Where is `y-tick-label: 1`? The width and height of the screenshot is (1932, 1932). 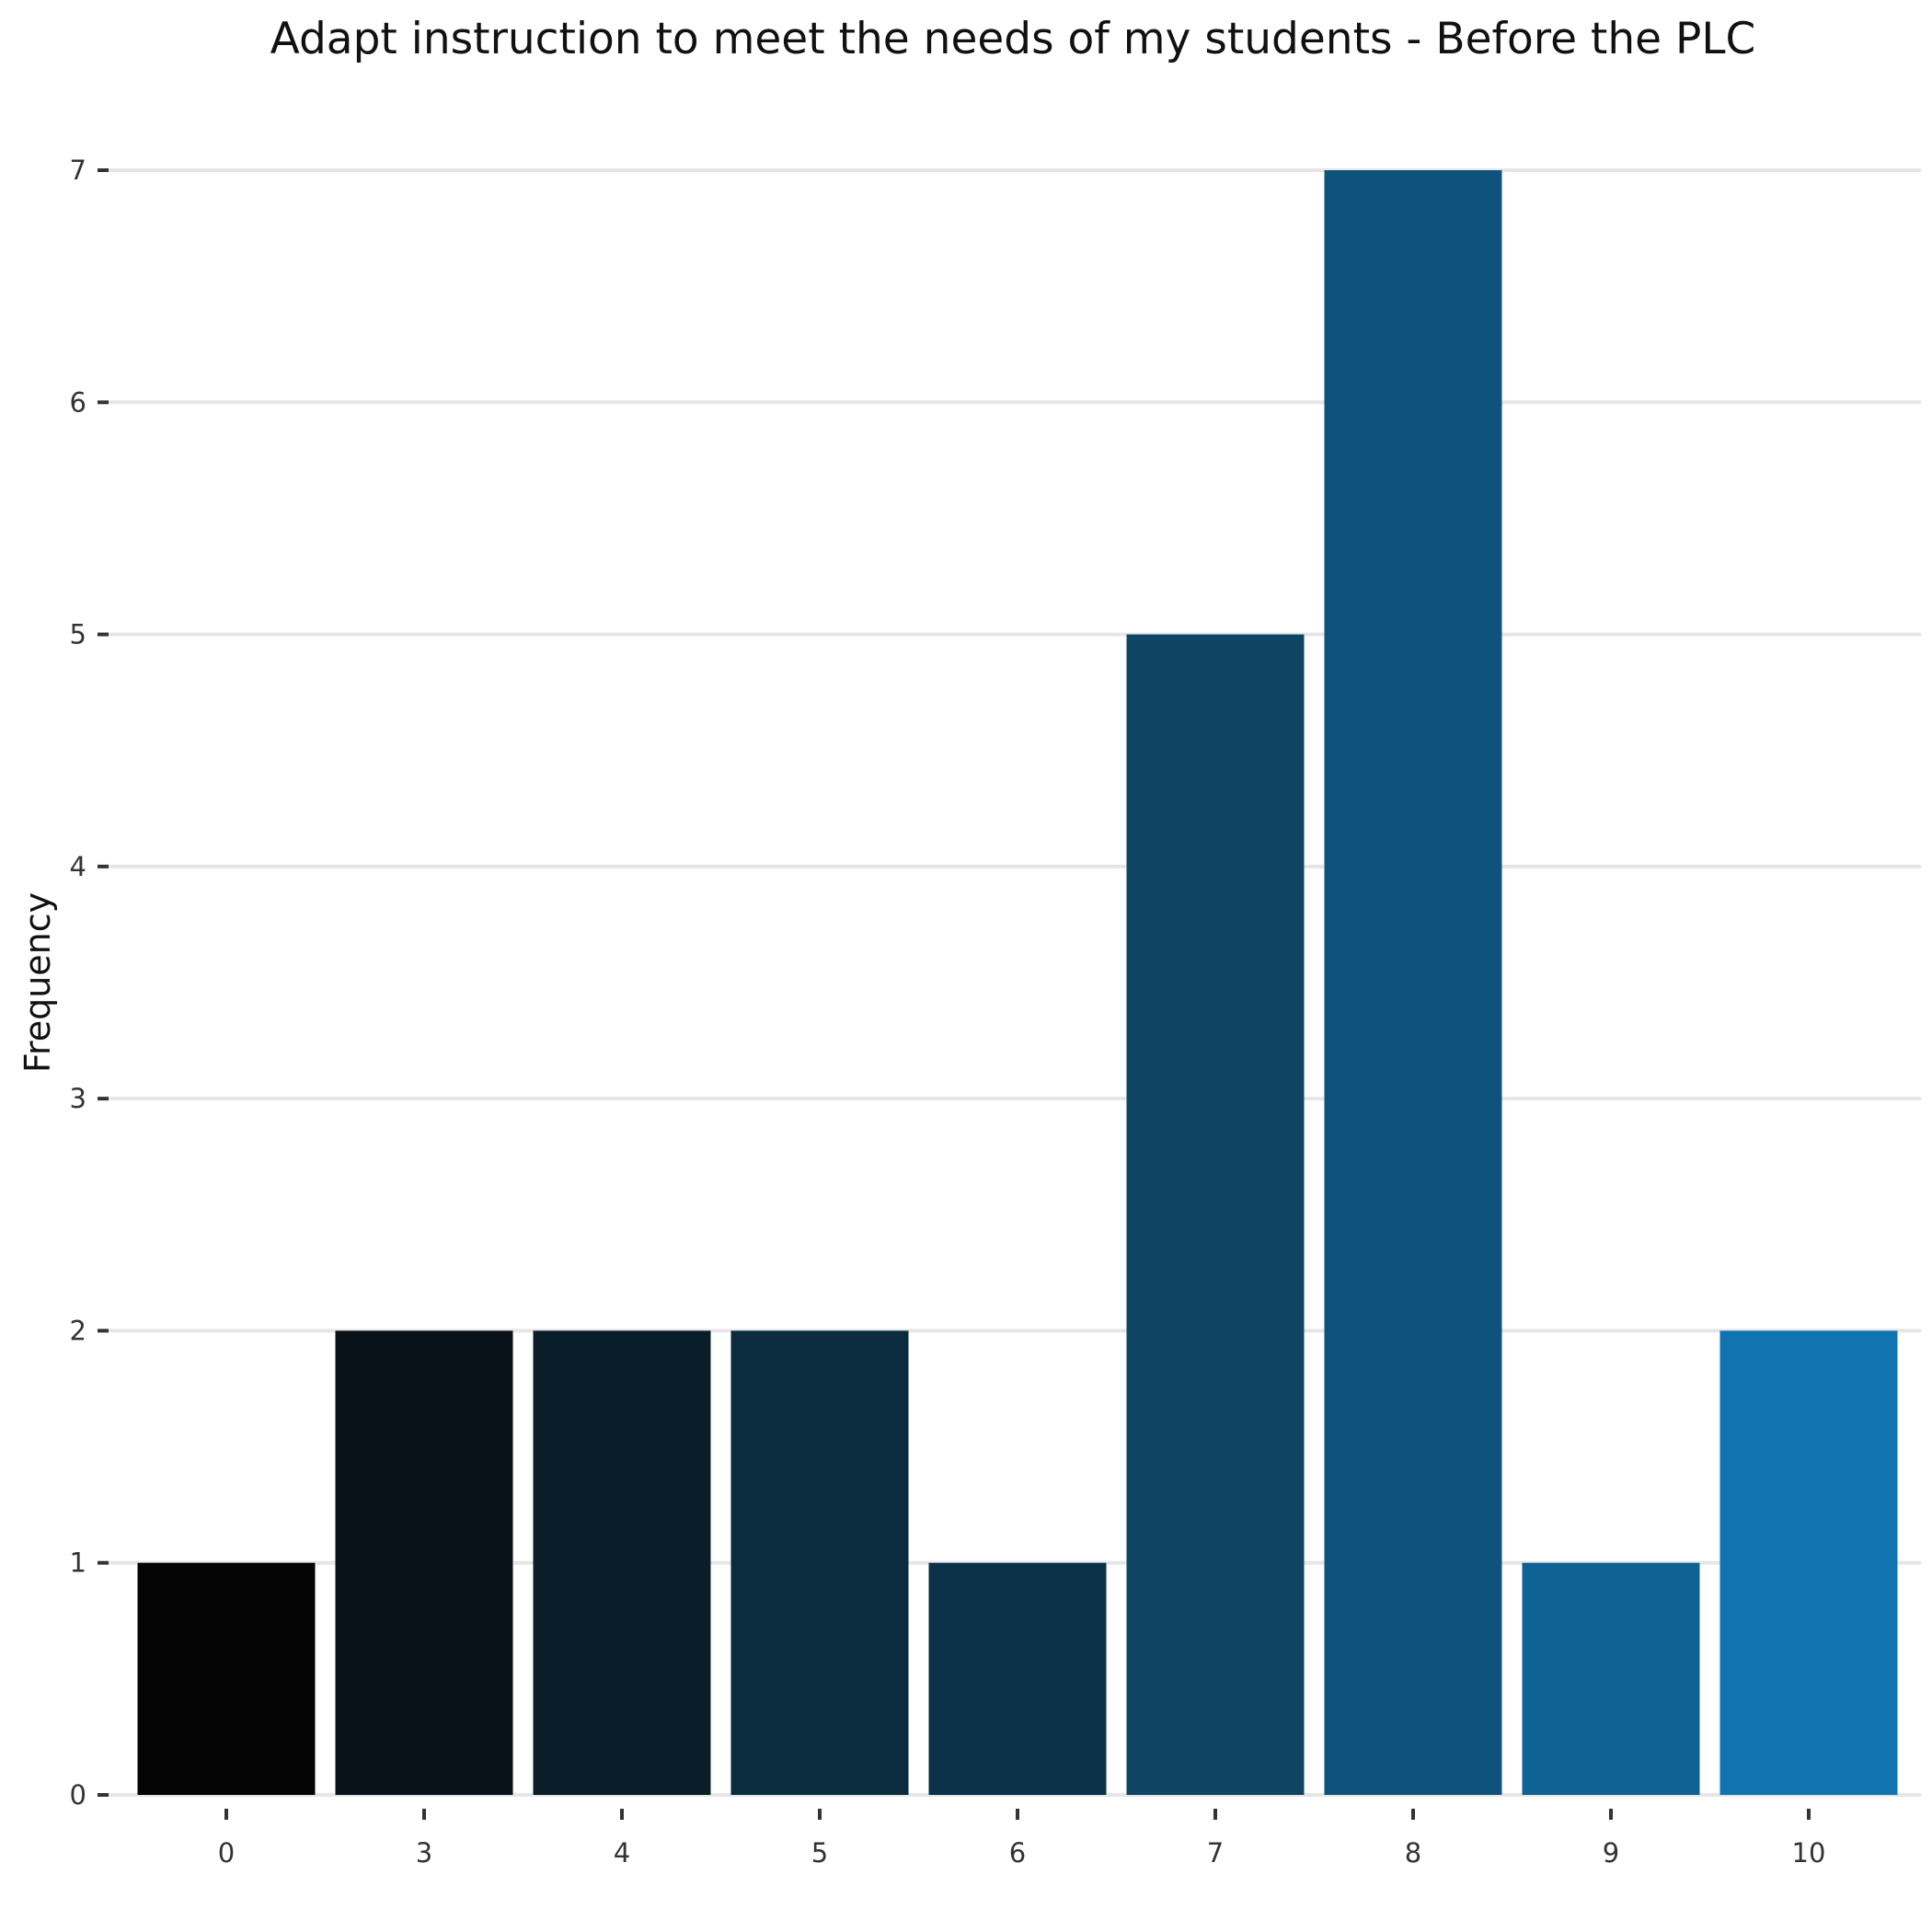
y-tick-label: 1 is located at coordinates (78, 1563).